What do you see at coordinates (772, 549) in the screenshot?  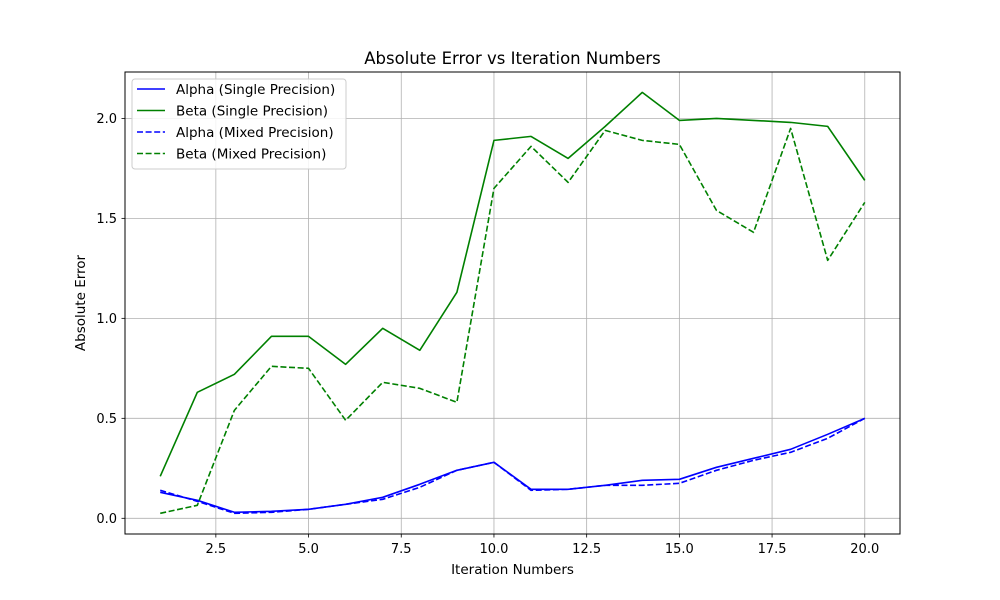 I see `x-tick-label: 17.5` at bounding box center [772, 549].